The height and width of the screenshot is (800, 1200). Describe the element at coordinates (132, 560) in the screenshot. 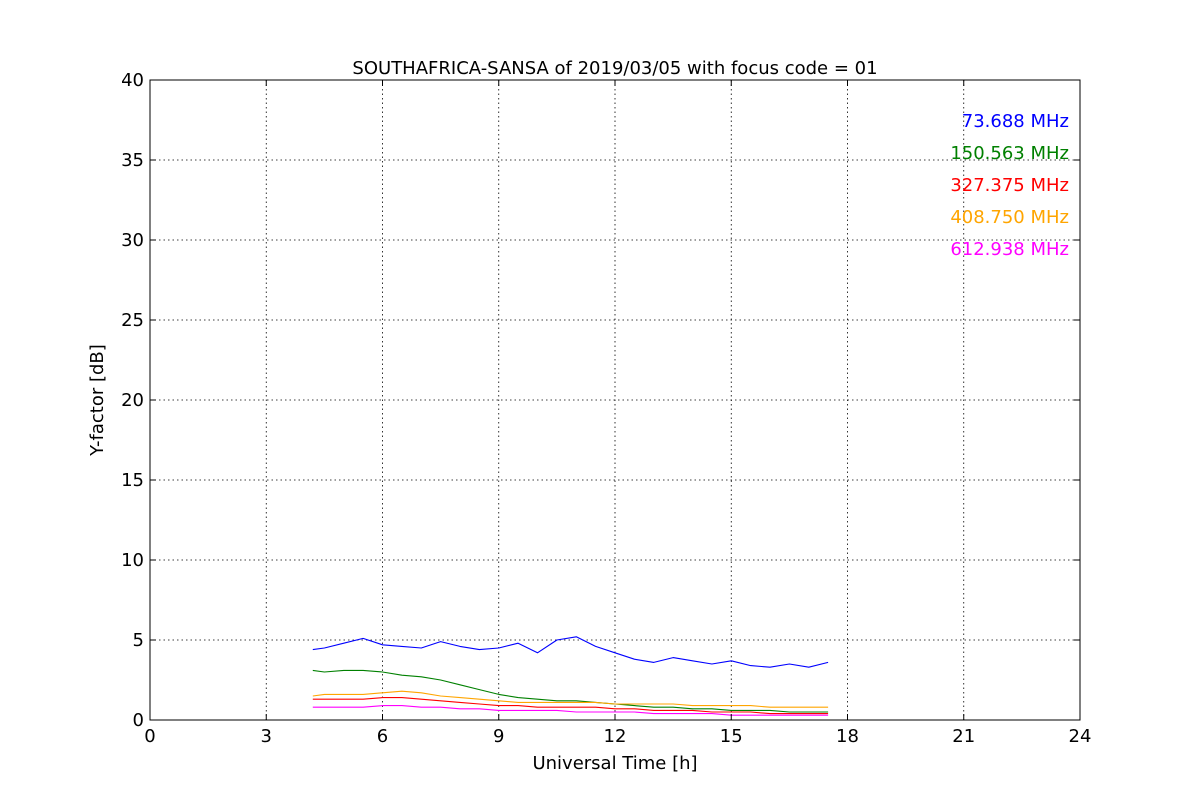

I see `y-tick-label: 10` at that location.